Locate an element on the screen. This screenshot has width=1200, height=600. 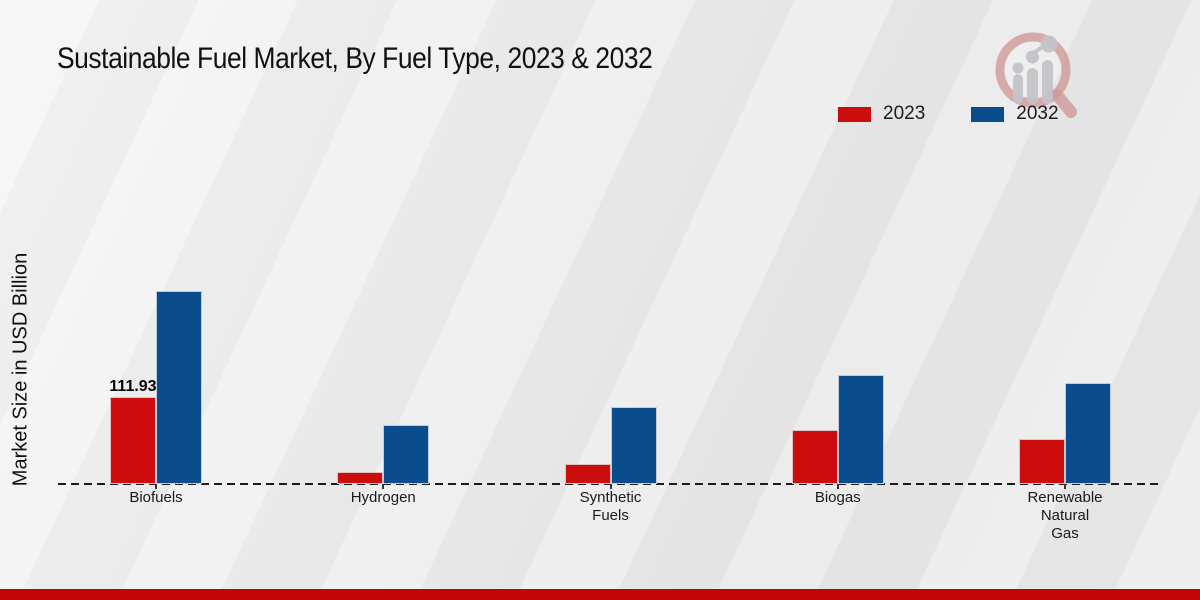
bar-2023-hydrogen is located at coordinates (360, 478).